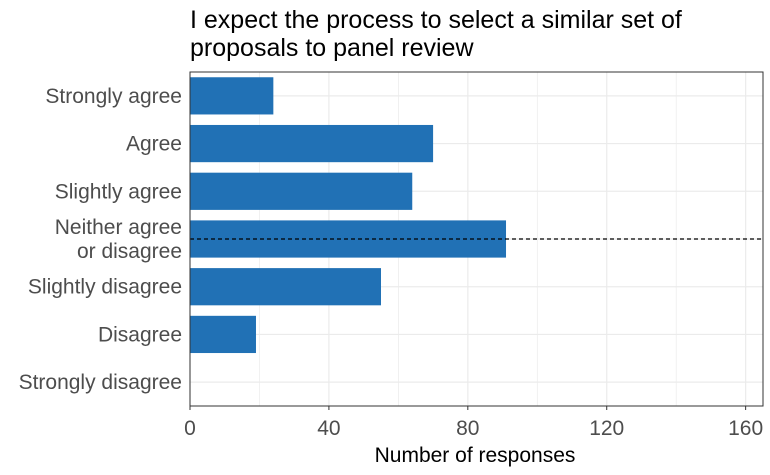 The height and width of the screenshot is (475, 770). What do you see at coordinates (129, 251) in the screenshot?
I see `category-label: or disagree` at bounding box center [129, 251].